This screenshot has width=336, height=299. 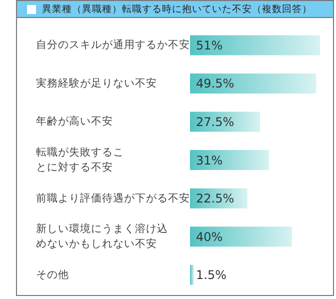 What do you see at coordinates (209, 160) in the screenshot?
I see `data-label: 31%` at bounding box center [209, 160].